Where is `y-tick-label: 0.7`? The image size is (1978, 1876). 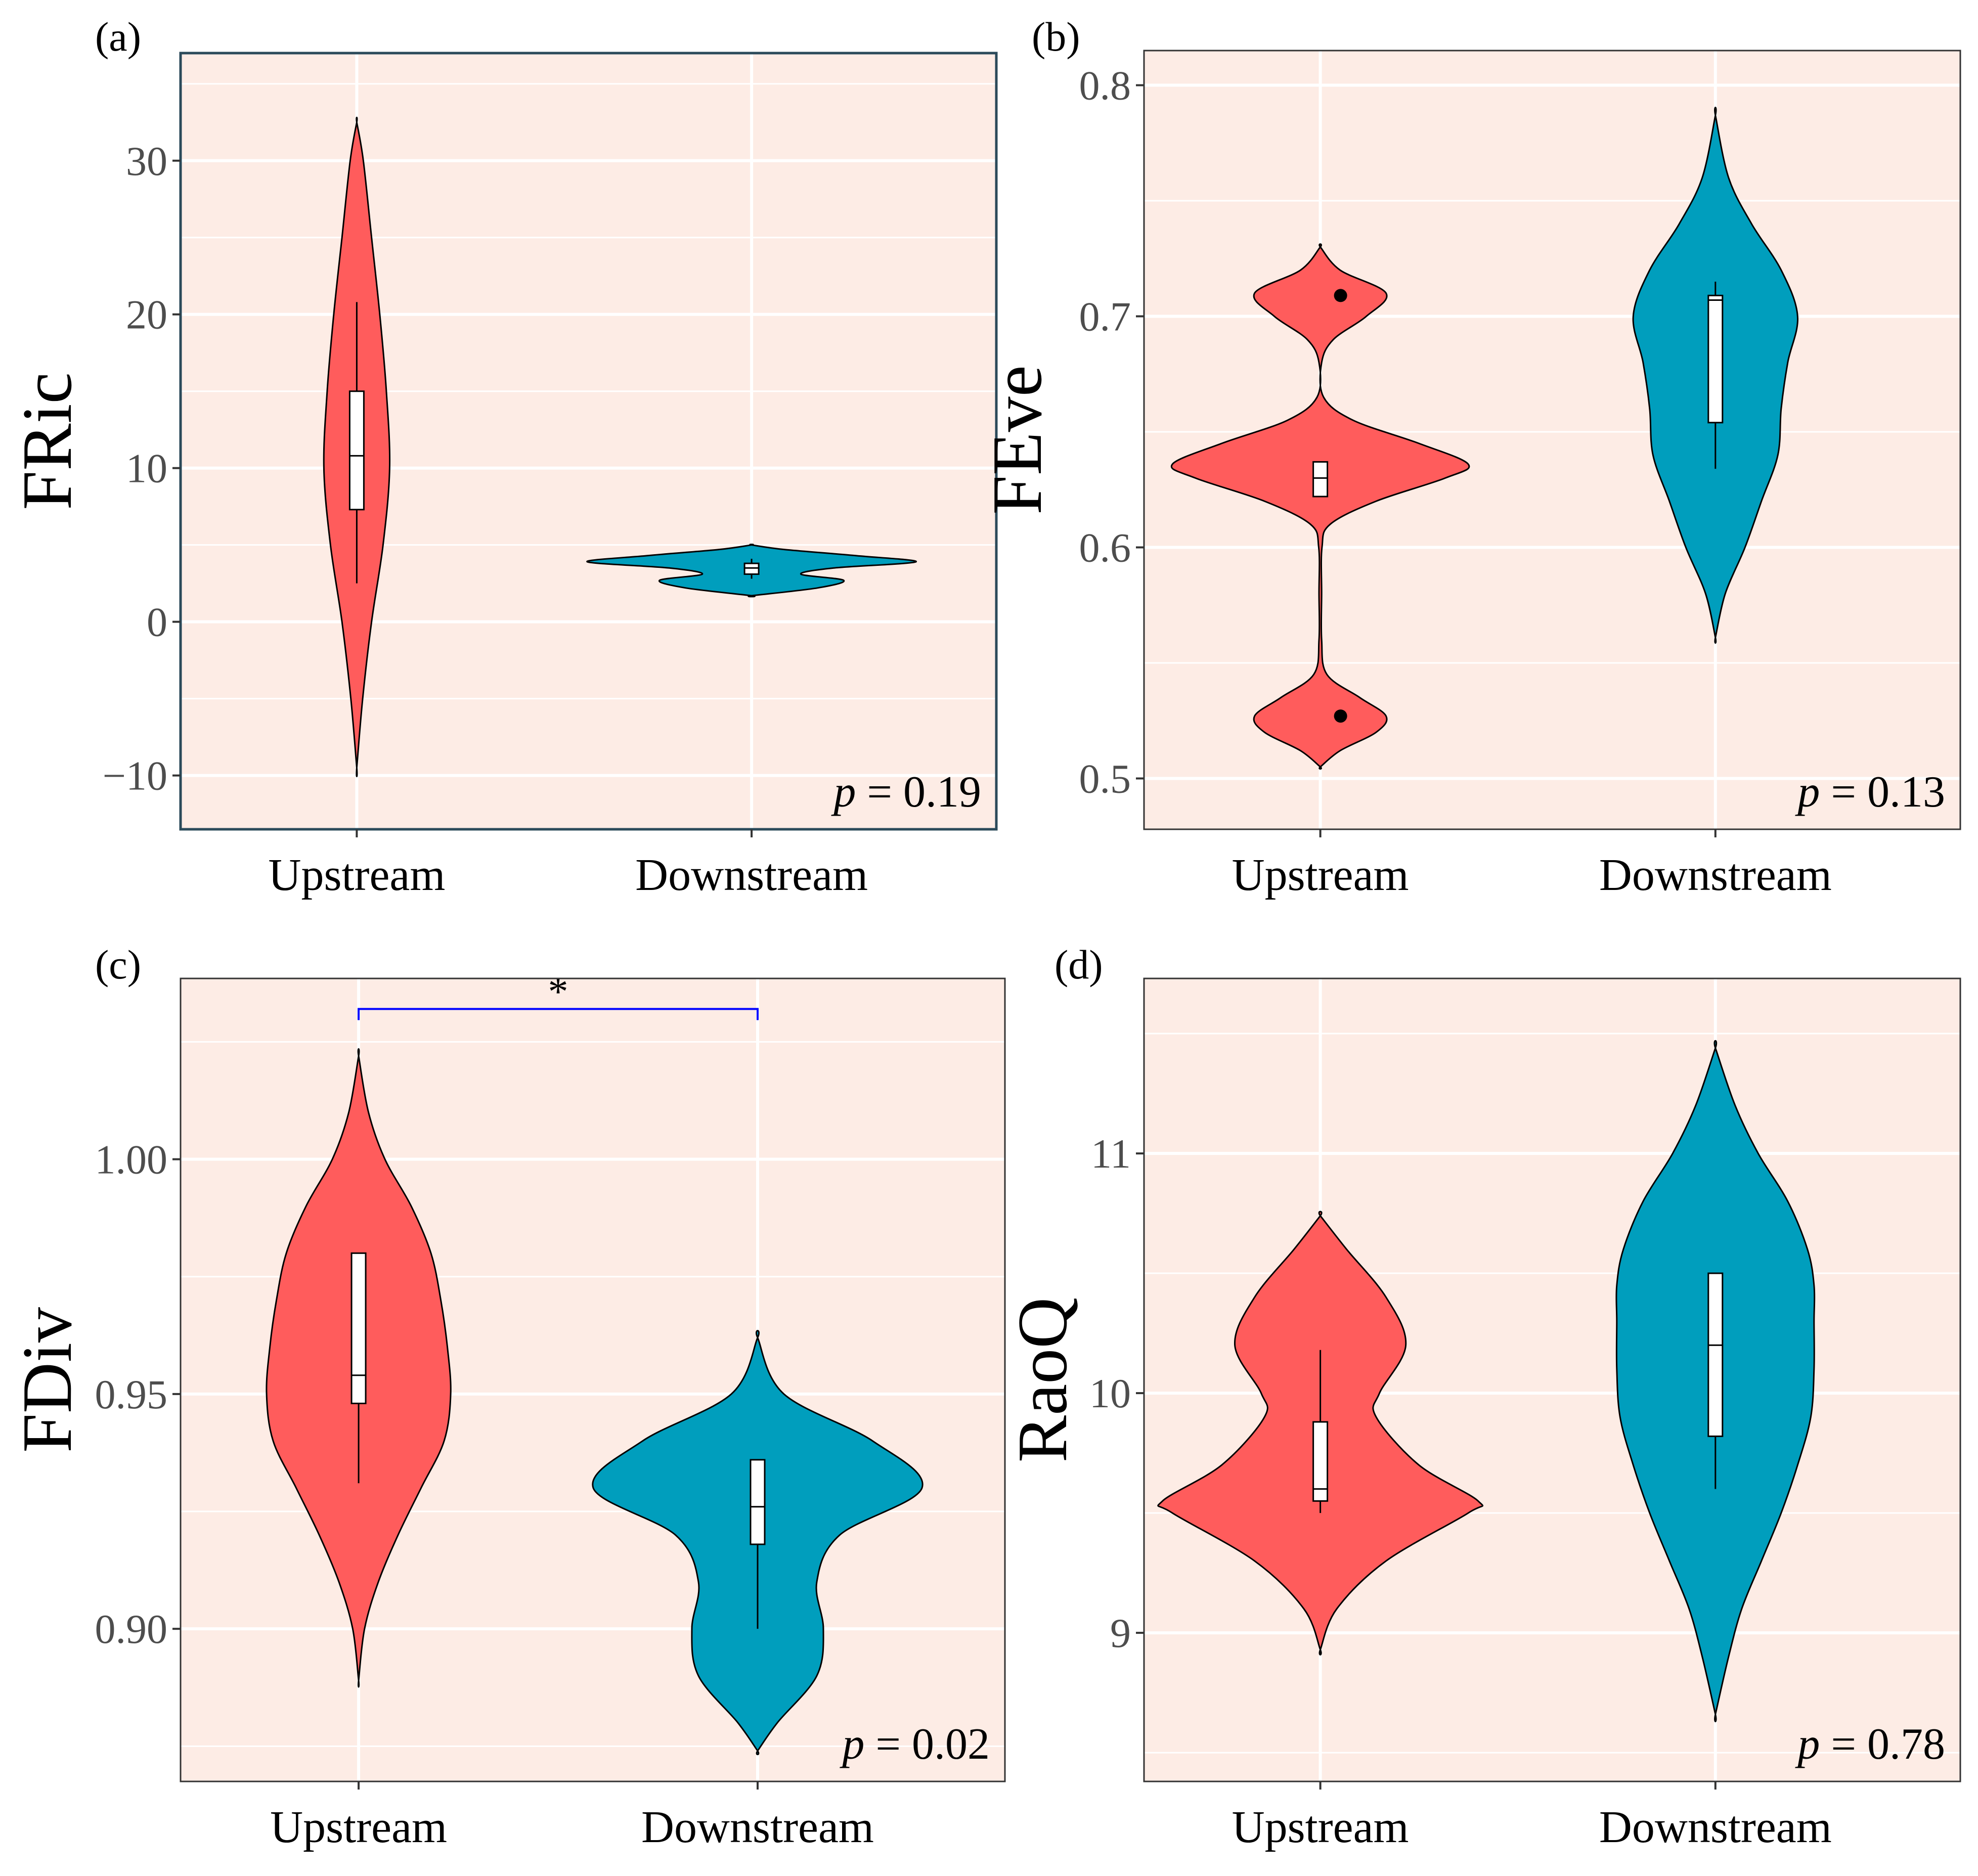
y-tick-label: 0.7 is located at coordinates (1105, 317).